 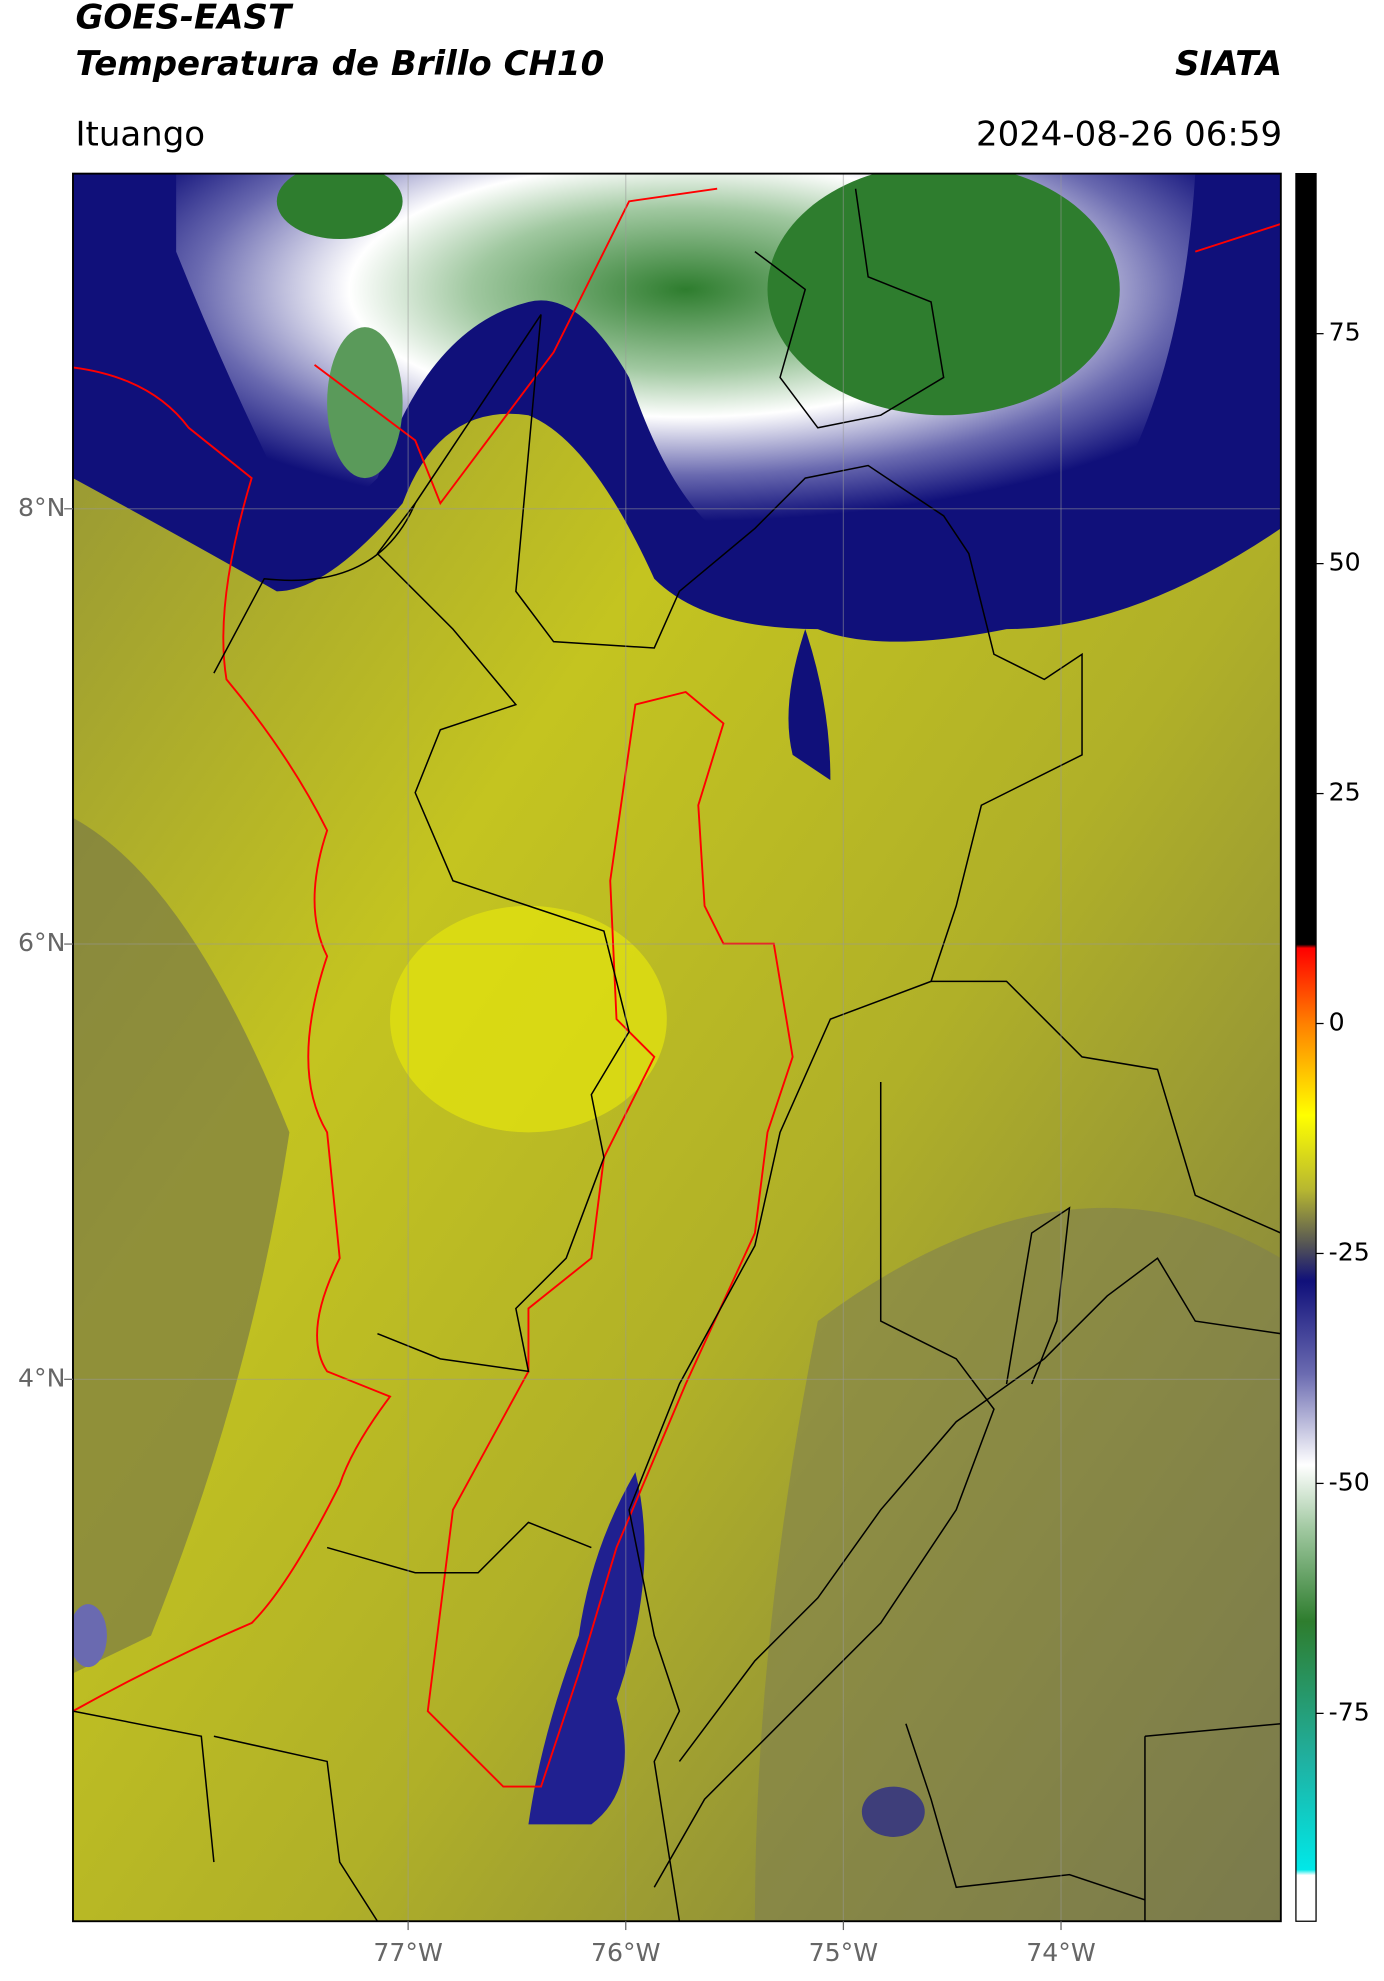 I want to click on colorbar-tick-label: 75, so click(x=1345, y=332).